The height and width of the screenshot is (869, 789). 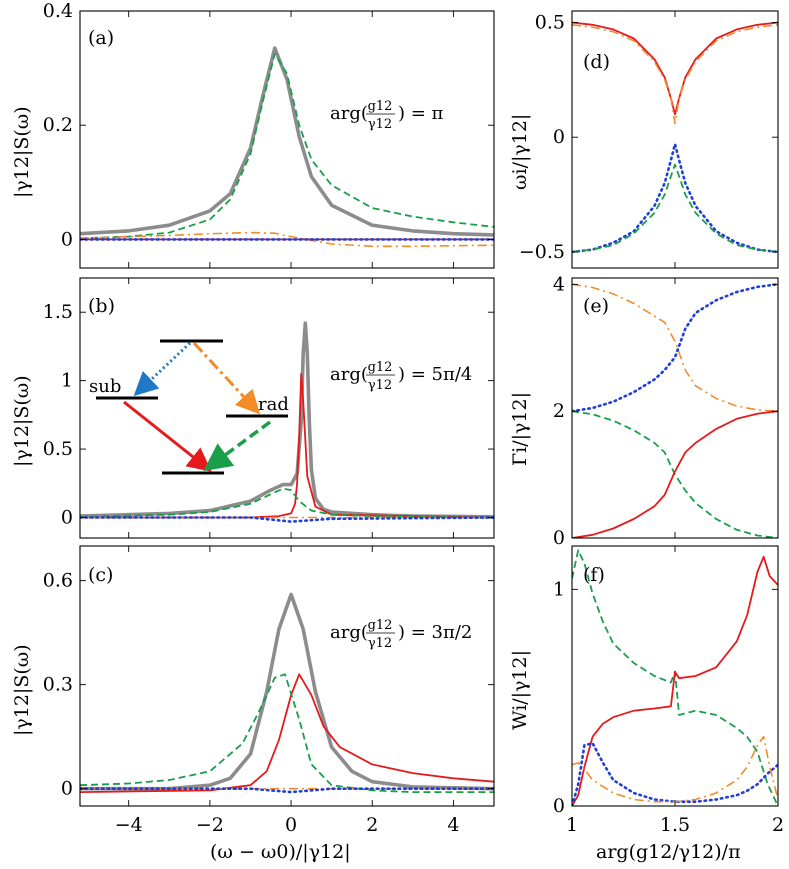 What do you see at coordinates (596, 306) in the screenshot?
I see `panel-tag-e: (e)` at bounding box center [596, 306].